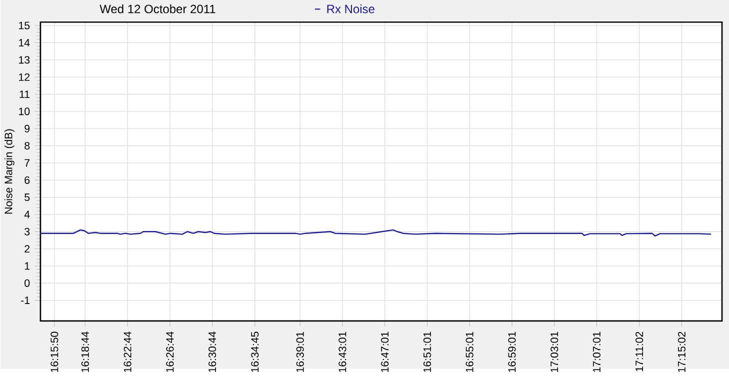 This screenshot has height=377, width=729. Describe the element at coordinates (470, 352) in the screenshot. I see `x-tick-label: 16:55:01` at that location.